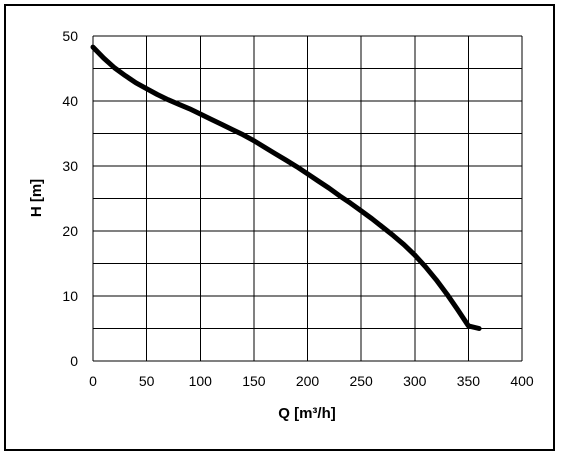 Image resolution: width=563 pixels, height=458 pixels. I want to click on y-tick-label: 0, so click(74, 361).